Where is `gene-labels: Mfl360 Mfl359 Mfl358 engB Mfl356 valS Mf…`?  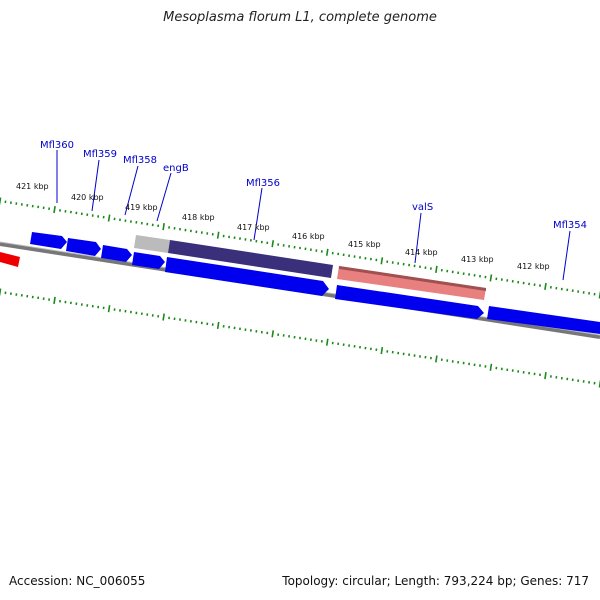
gene-labels: Mfl360 Mfl359 Mfl358 engB Mfl356 valS Mf… is located at coordinates (313, 185).